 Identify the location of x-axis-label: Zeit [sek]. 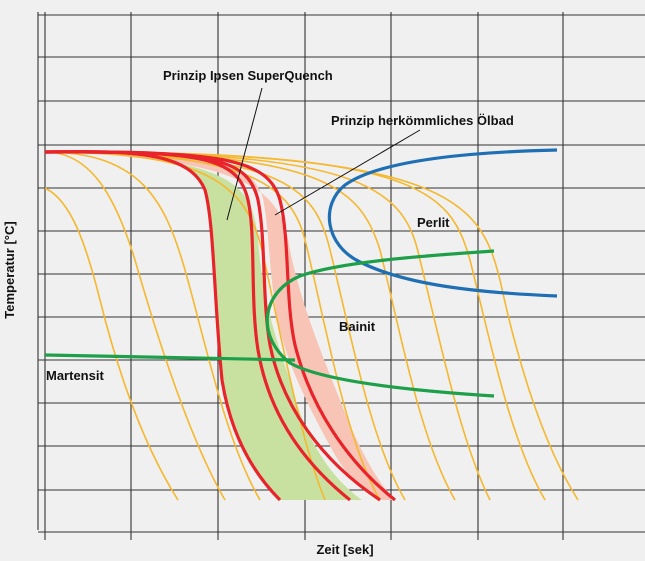
(344, 549).